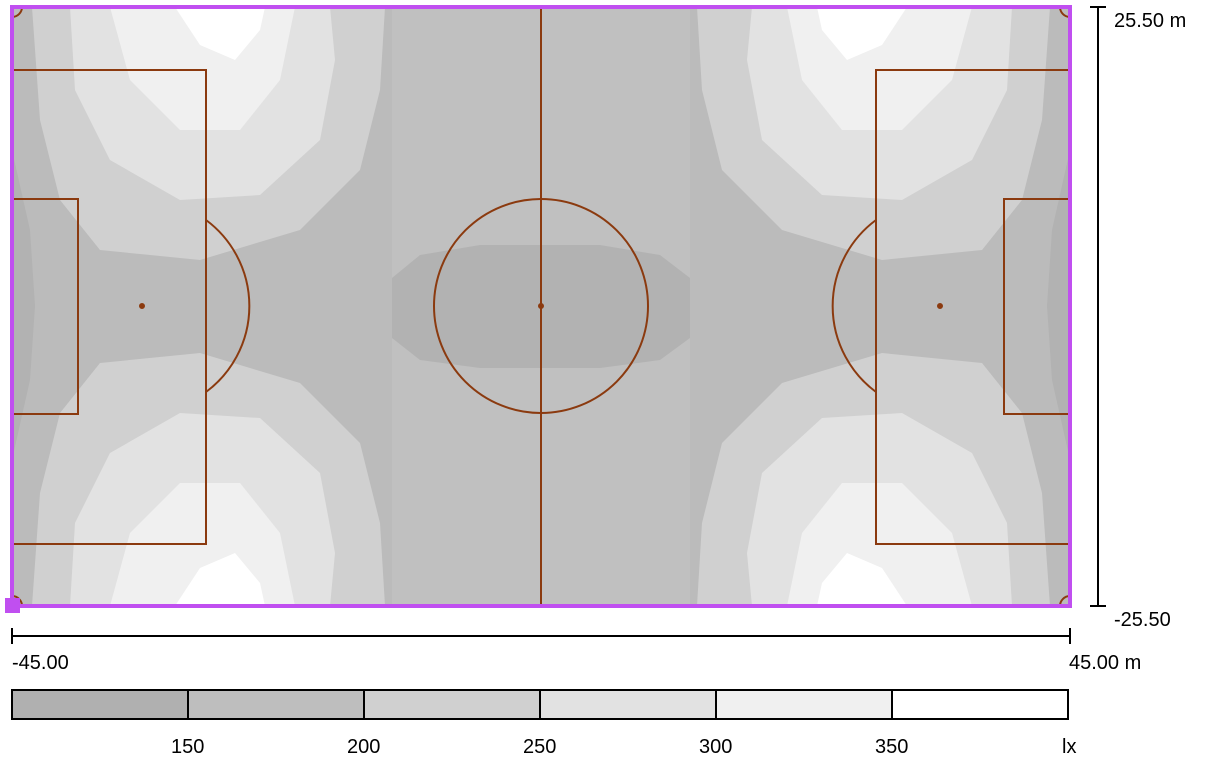 The image size is (1211, 763). What do you see at coordinates (1142, 620) in the screenshot?
I see `y-min-label: -25.50` at bounding box center [1142, 620].